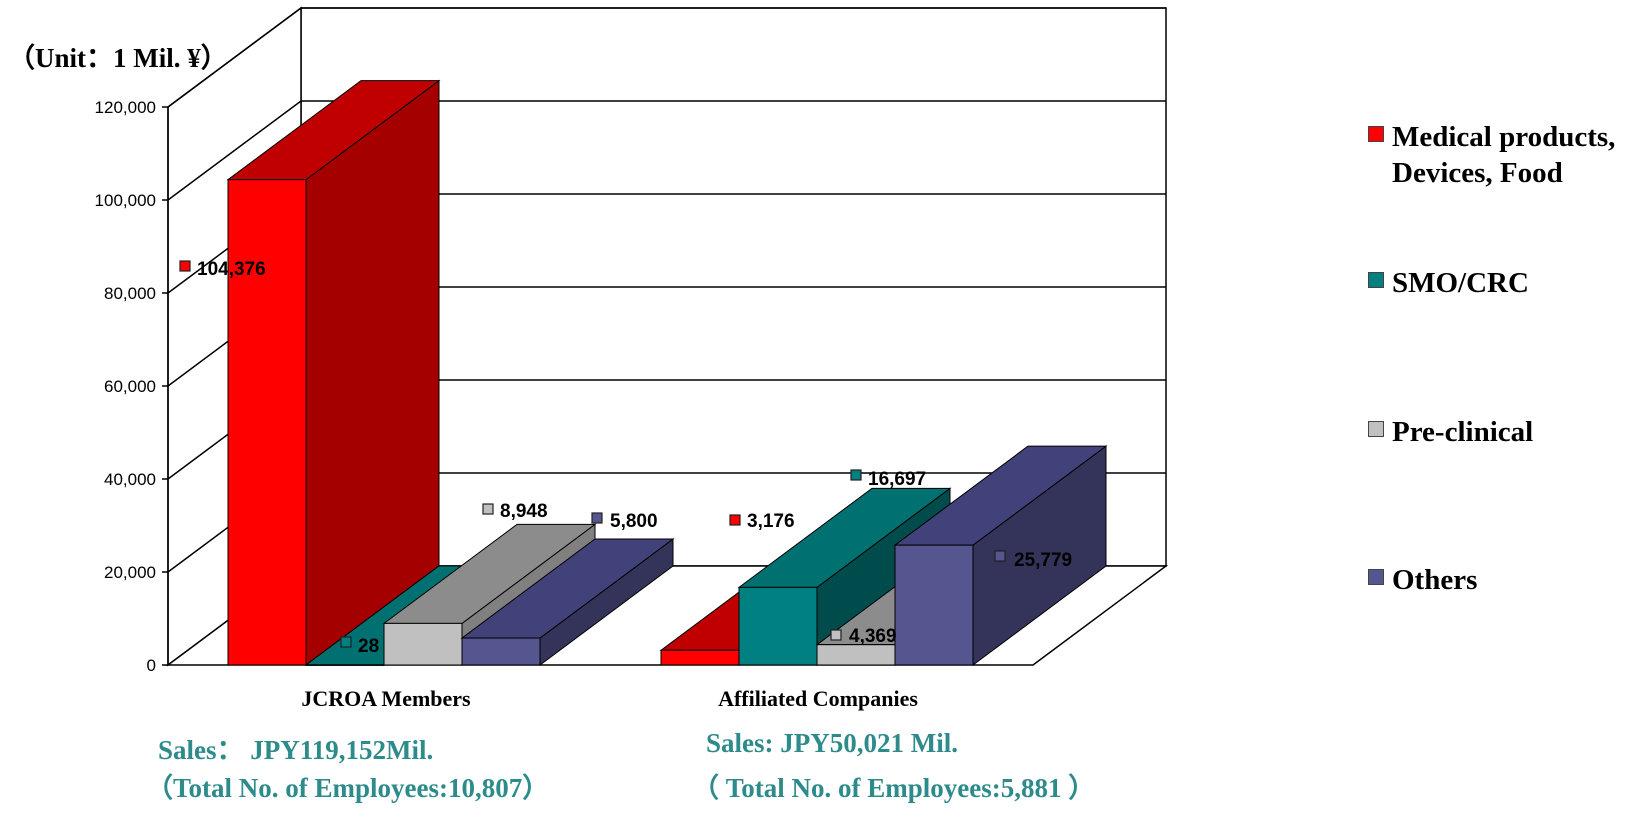  What do you see at coordinates (1463, 432) in the screenshot?
I see `legend-label-pre-clinical: Pre-clinical` at bounding box center [1463, 432].